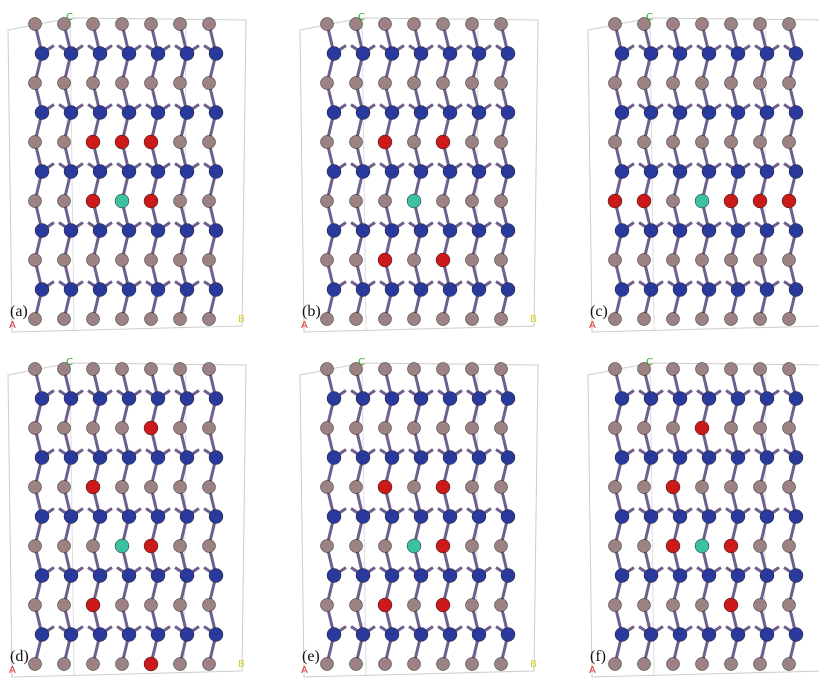 The height and width of the screenshot is (695, 819). Describe the element at coordinates (598, 656) in the screenshot. I see `panel-label: (f)` at that location.